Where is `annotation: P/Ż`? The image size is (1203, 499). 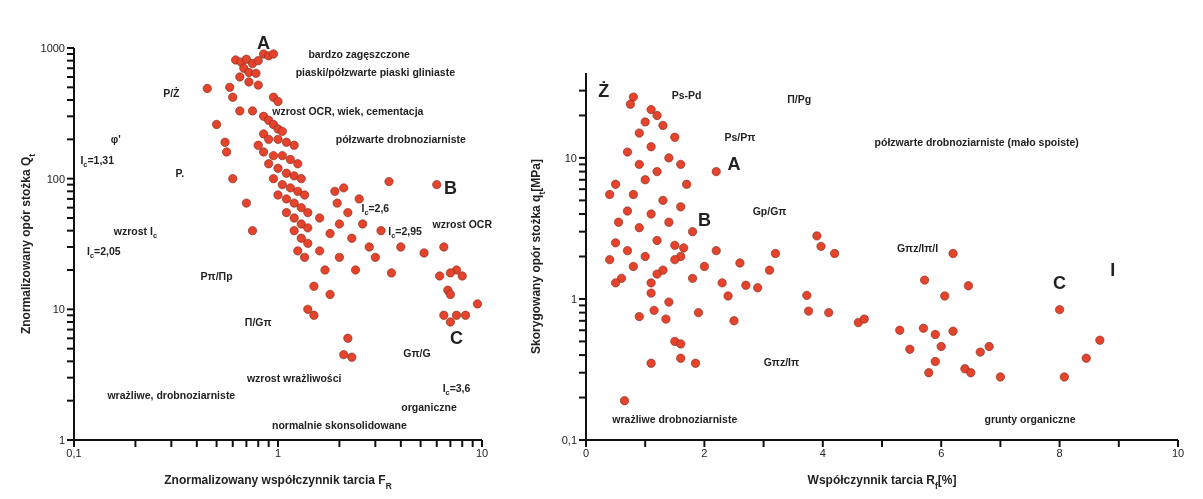 annotation: P/Ż is located at coordinates (172, 93).